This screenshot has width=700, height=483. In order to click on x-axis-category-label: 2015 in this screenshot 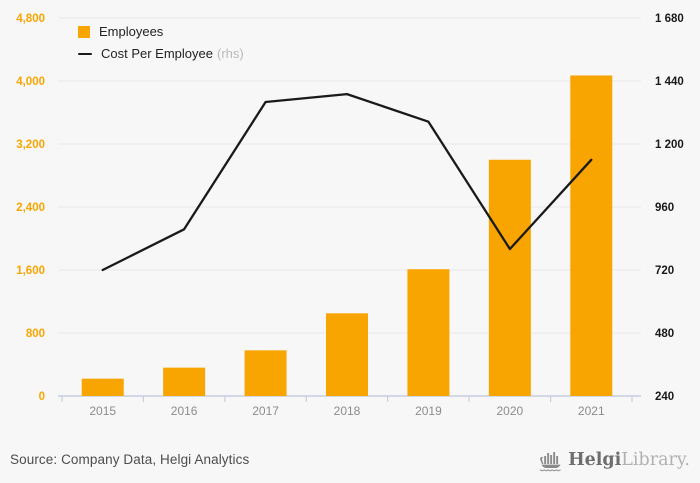, I will do `click(102, 411)`.